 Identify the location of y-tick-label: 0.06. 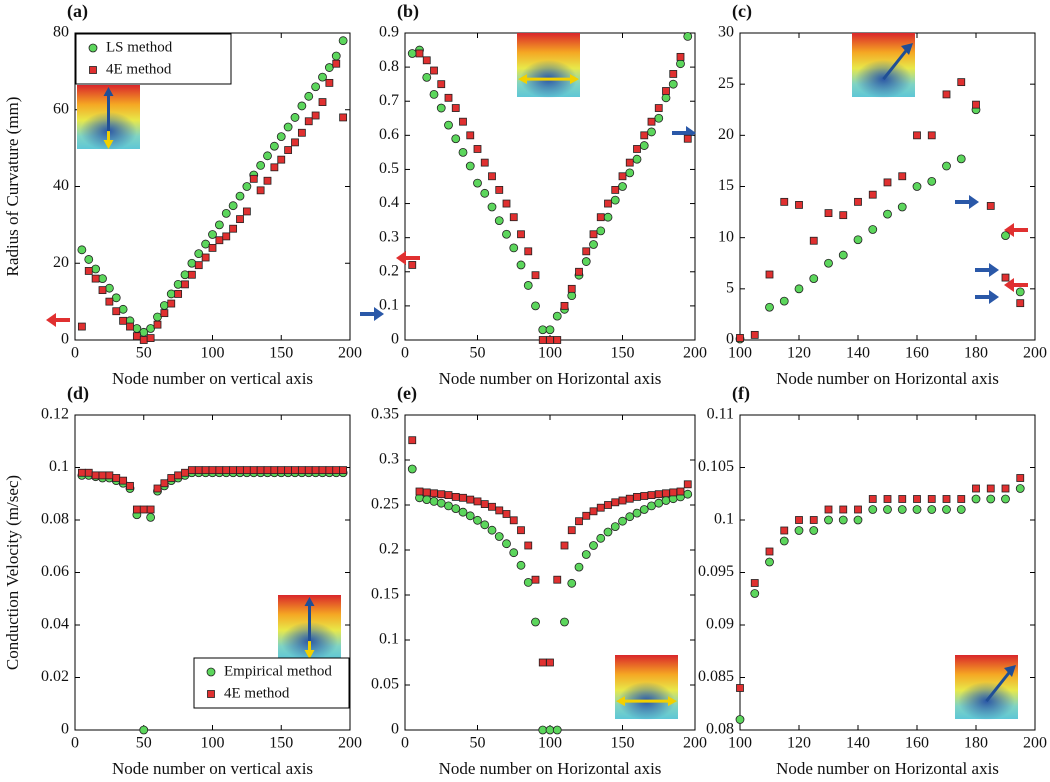
(55, 571).